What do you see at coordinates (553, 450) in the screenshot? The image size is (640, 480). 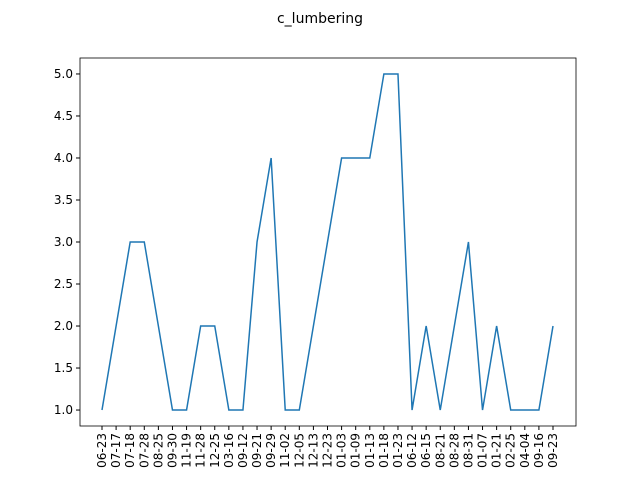 I see `x-tick-label: 09-23` at bounding box center [553, 450].